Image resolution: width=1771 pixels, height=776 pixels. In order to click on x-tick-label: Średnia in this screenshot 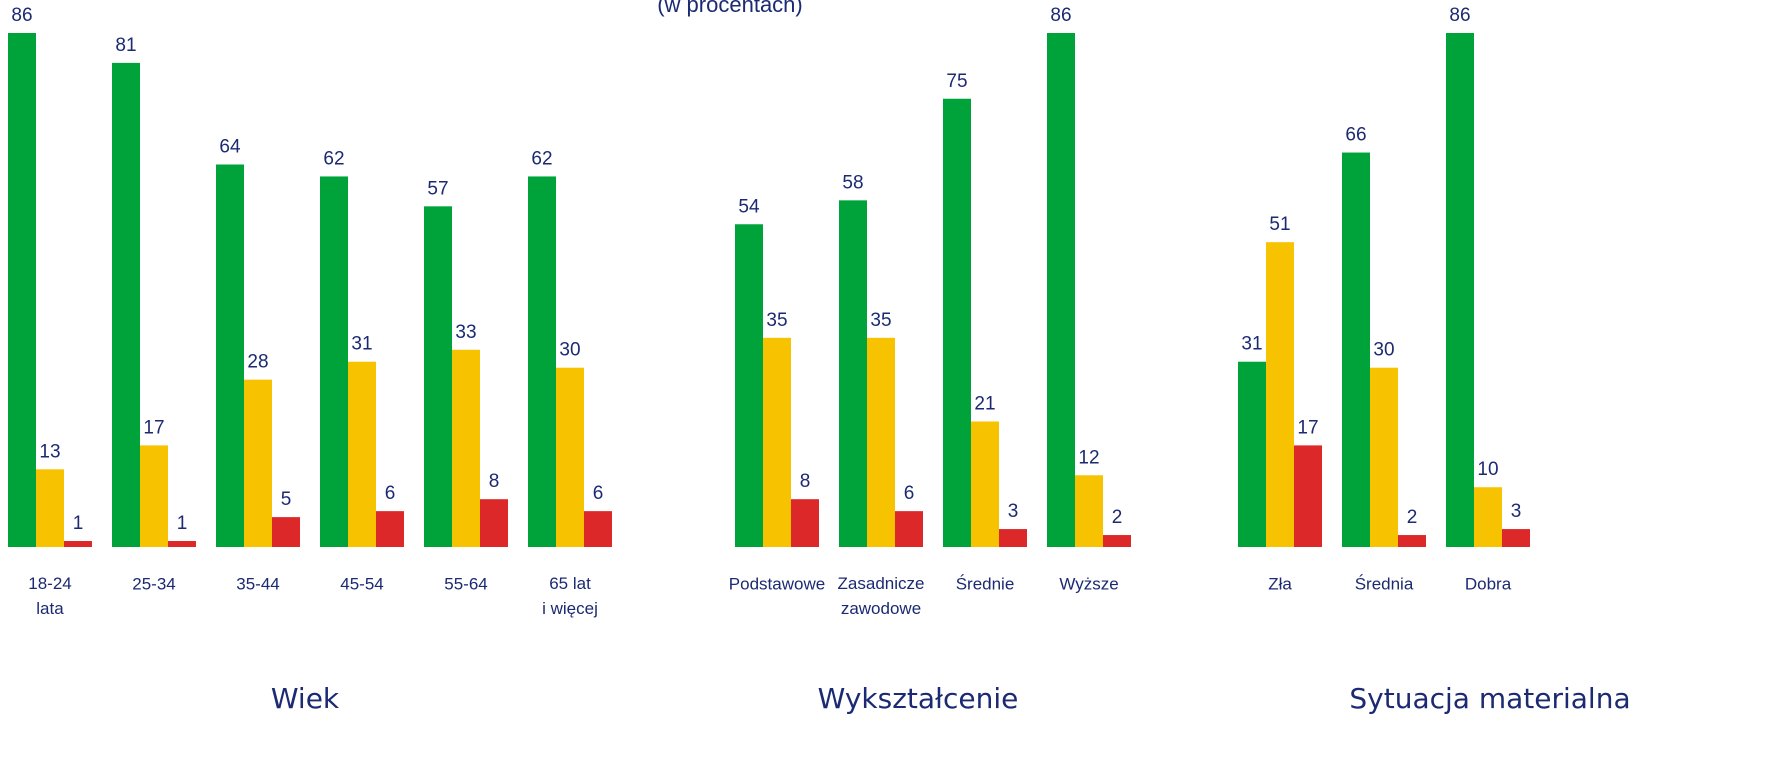, I will do `click(1384, 583)`.